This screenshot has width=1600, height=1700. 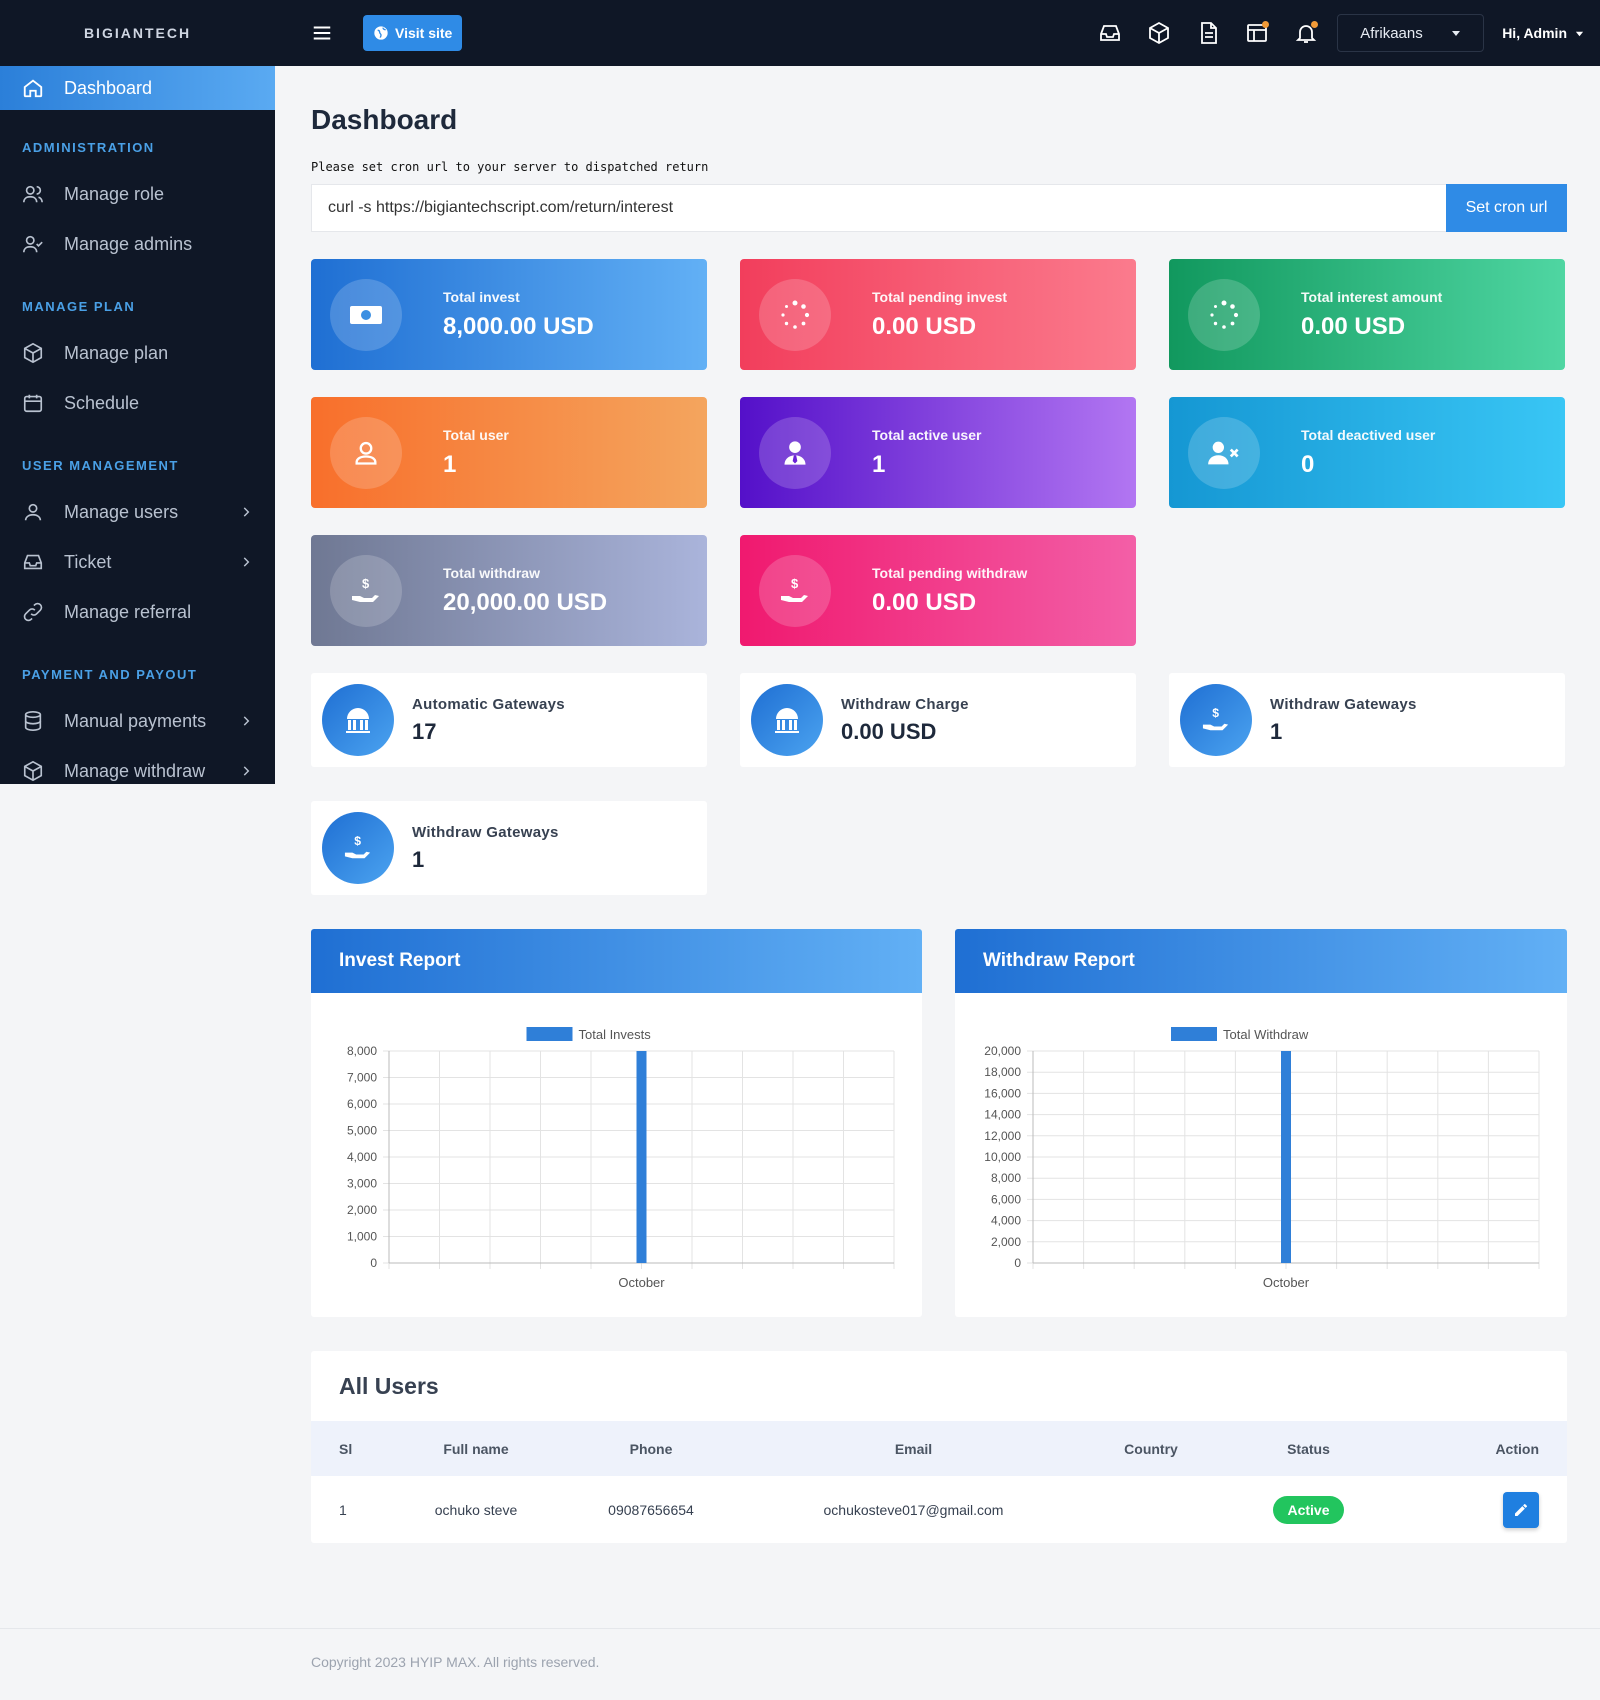 What do you see at coordinates (135, 770) in the screenshot?
I see `sidebar-item-label: Manage withdraw` at bounding box center [135, 770].